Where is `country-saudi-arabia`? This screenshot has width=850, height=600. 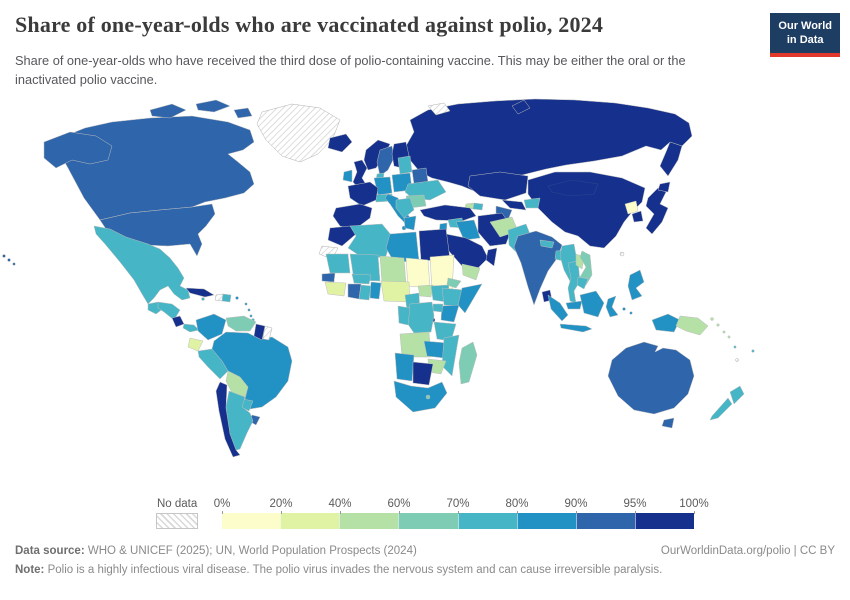 country-saudi-arabia is located at coordinates (467, 251).